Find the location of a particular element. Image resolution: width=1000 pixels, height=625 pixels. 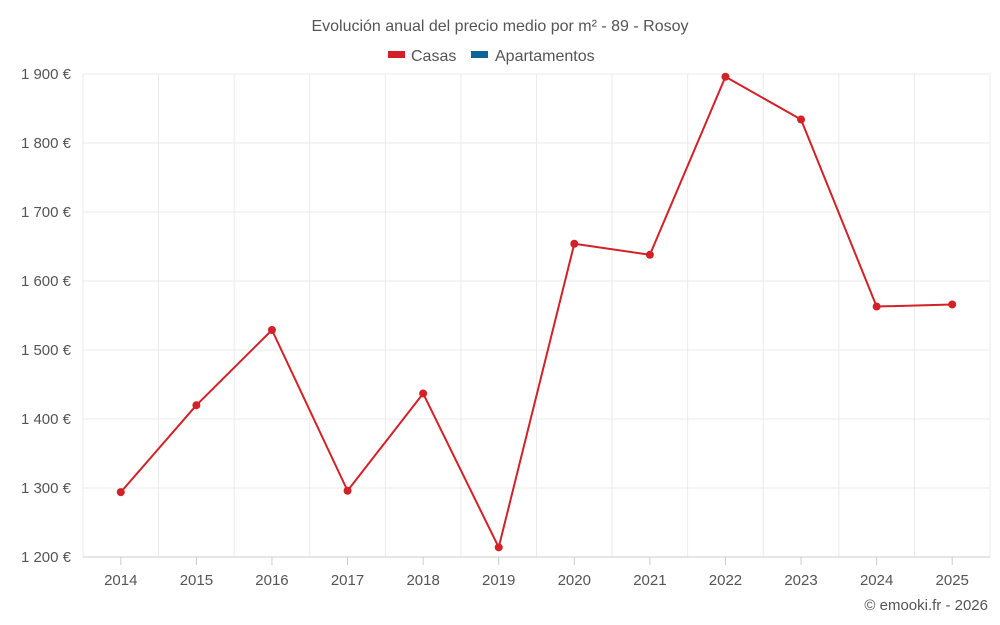

x-tick-label: 2016 is located at coordinates (271, 580).